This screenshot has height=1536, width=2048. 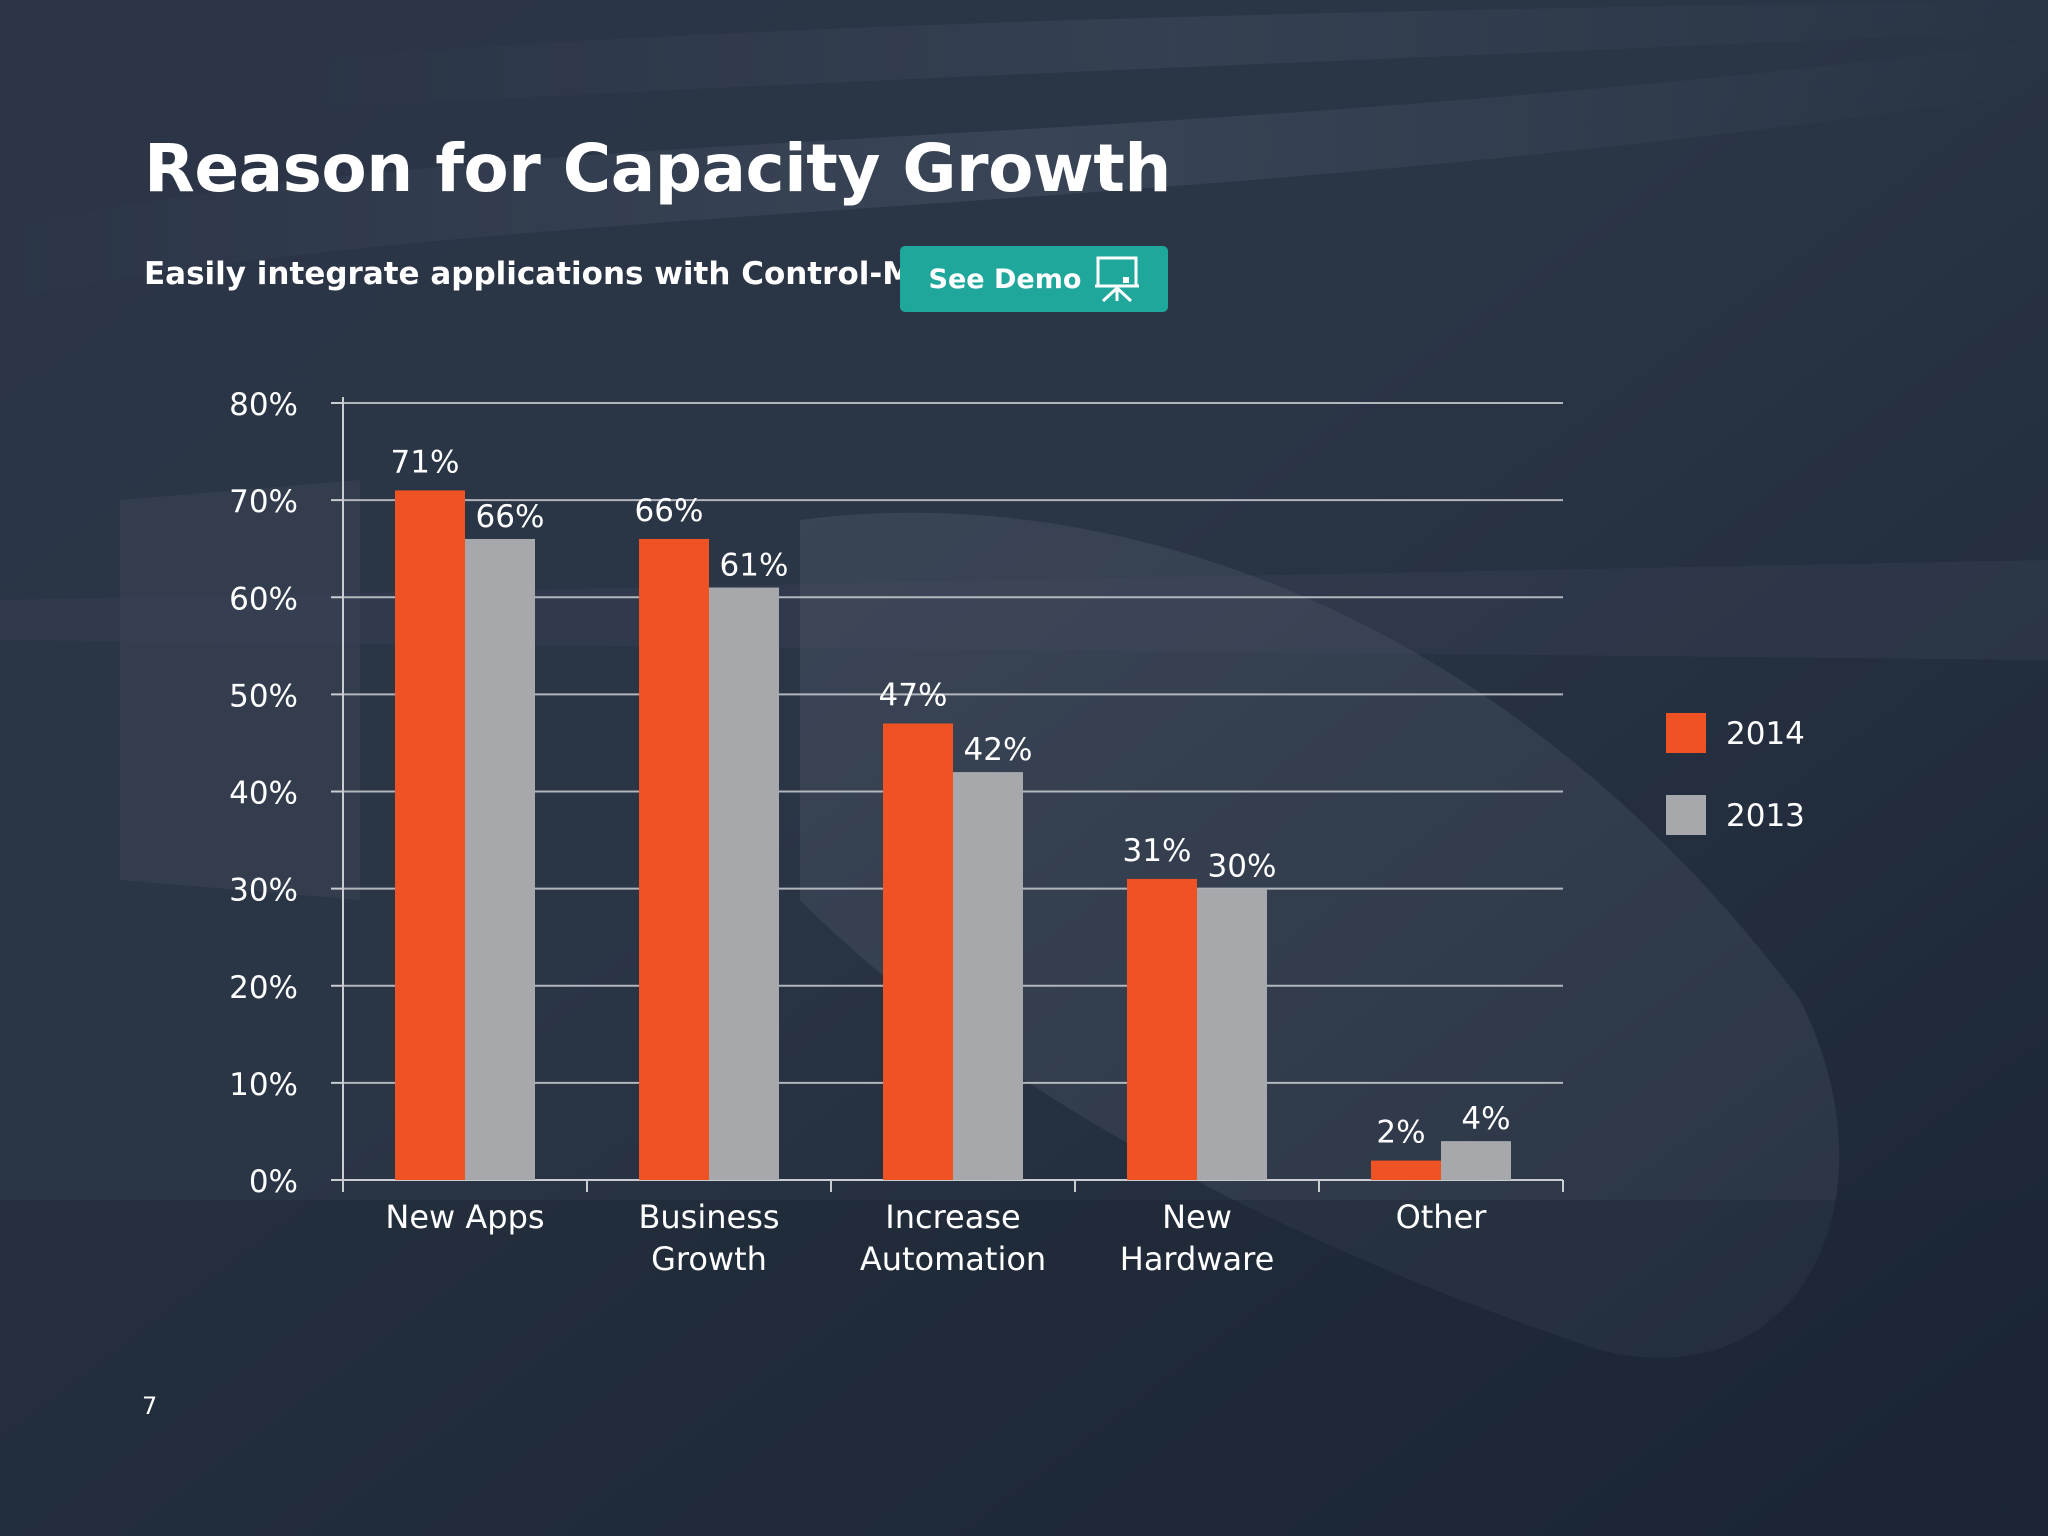 What do you see at coordinates (263, 405) in the screenshot?
I see `y-tick-label: 80%` at bounding box center [263, 405].